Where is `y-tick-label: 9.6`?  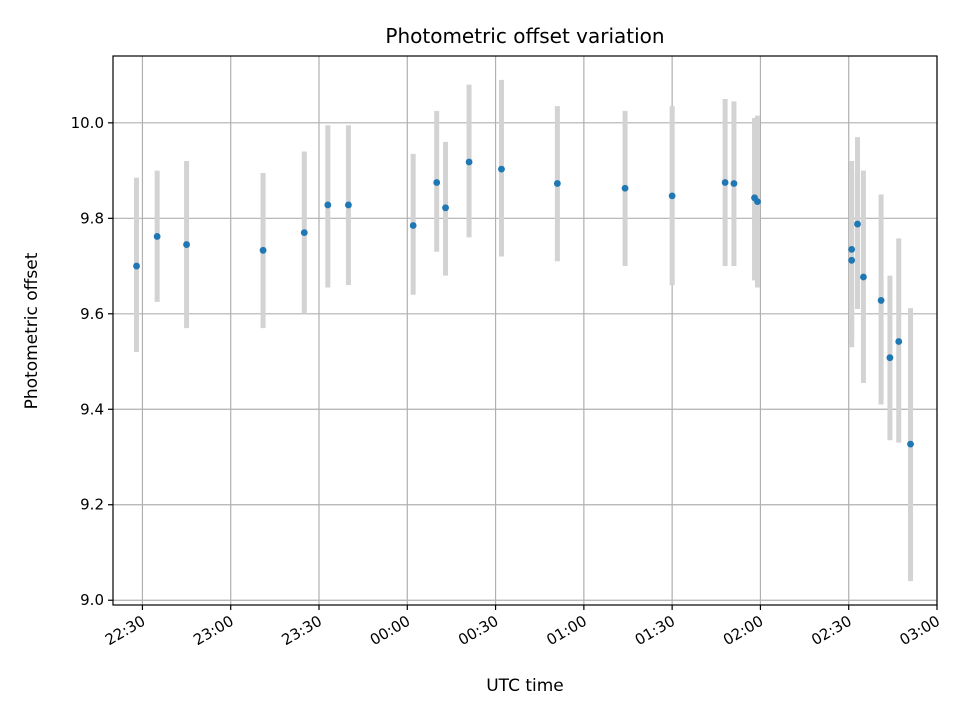
y-tick-label: 9.6 is located at coordinates (92, 314).